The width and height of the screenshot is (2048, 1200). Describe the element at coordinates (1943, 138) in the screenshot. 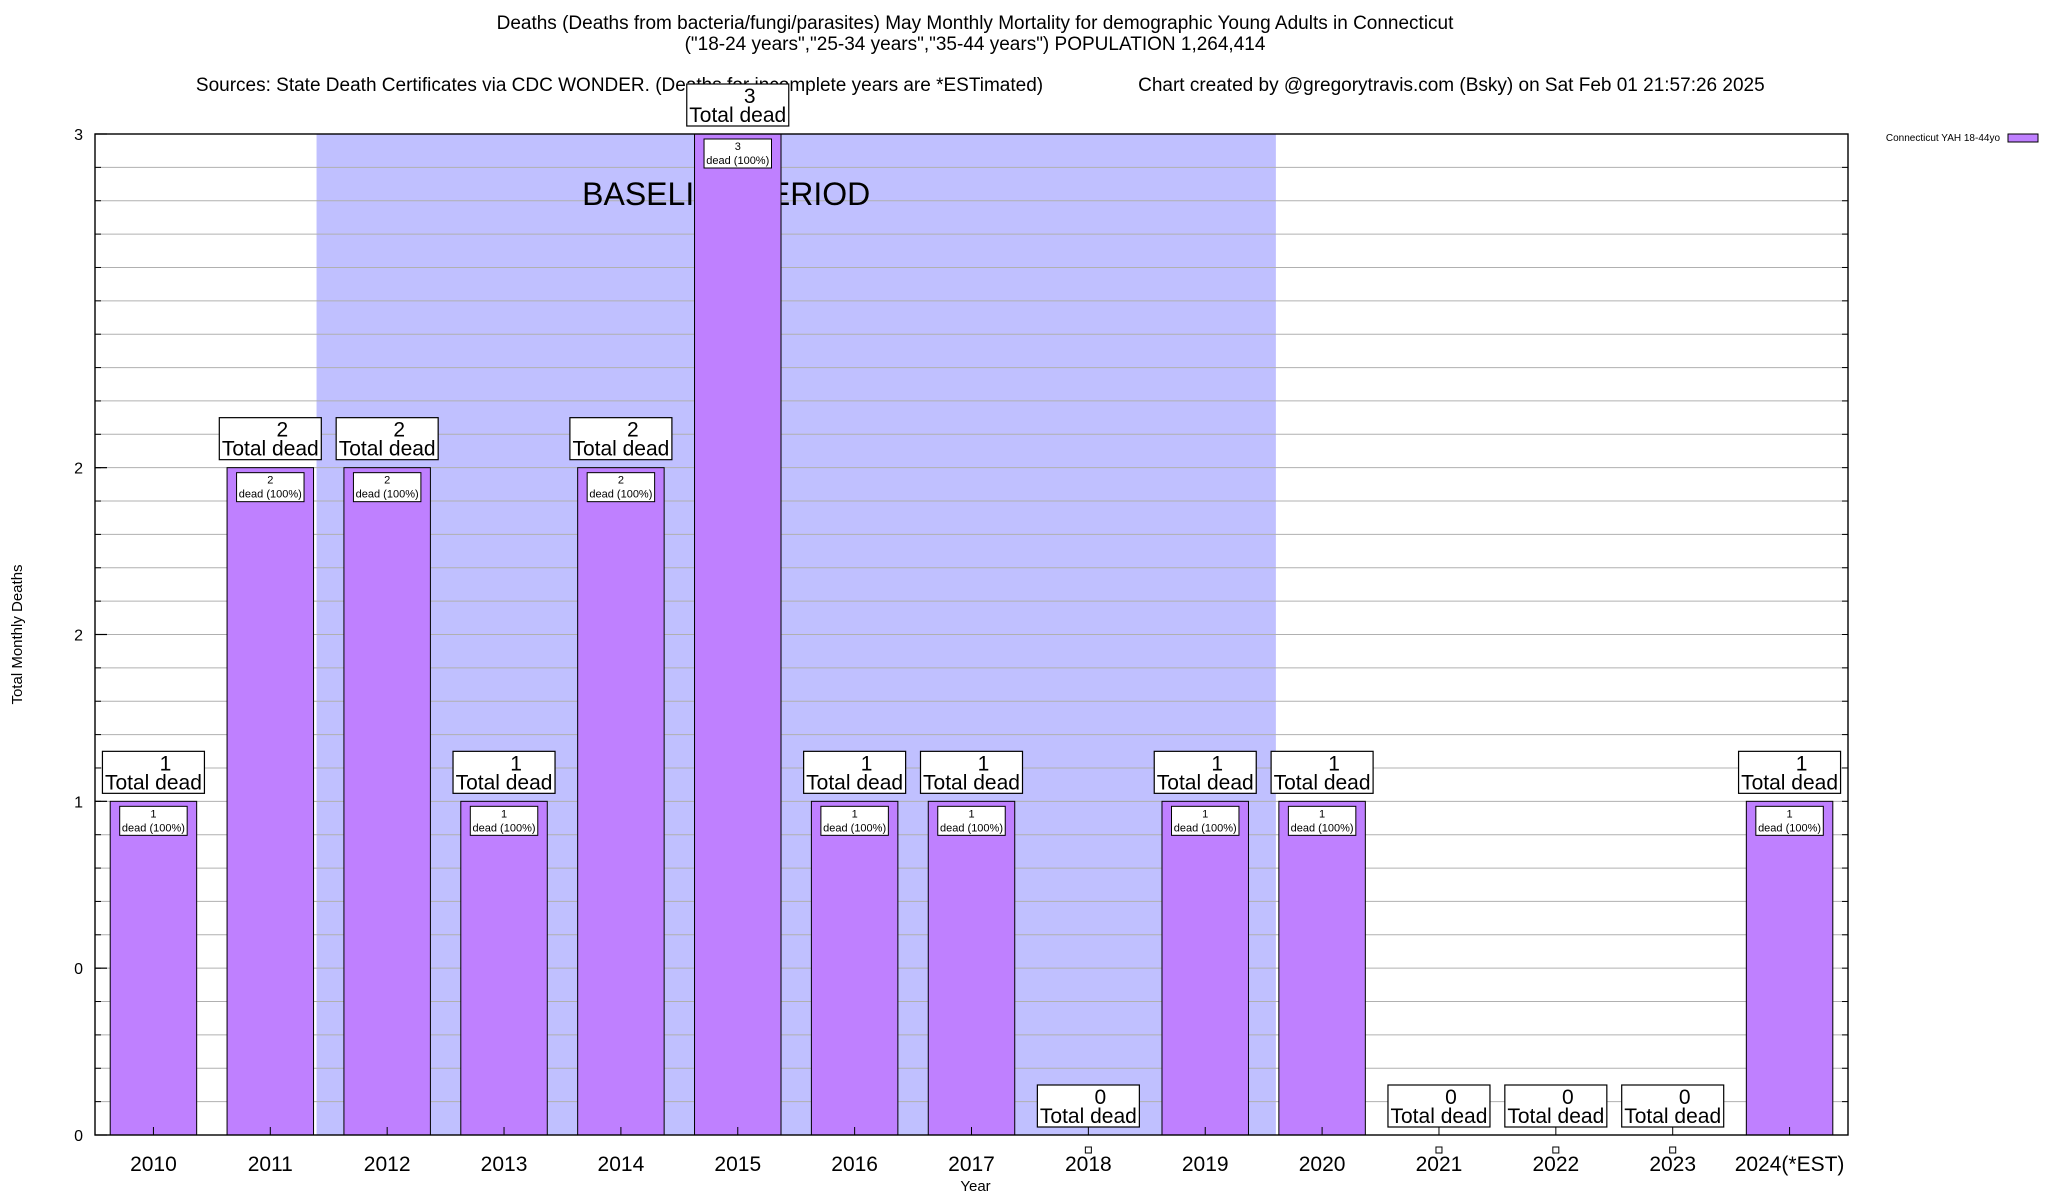

I see `legend-label: Connecticut YAH 18-44yo` at that location.